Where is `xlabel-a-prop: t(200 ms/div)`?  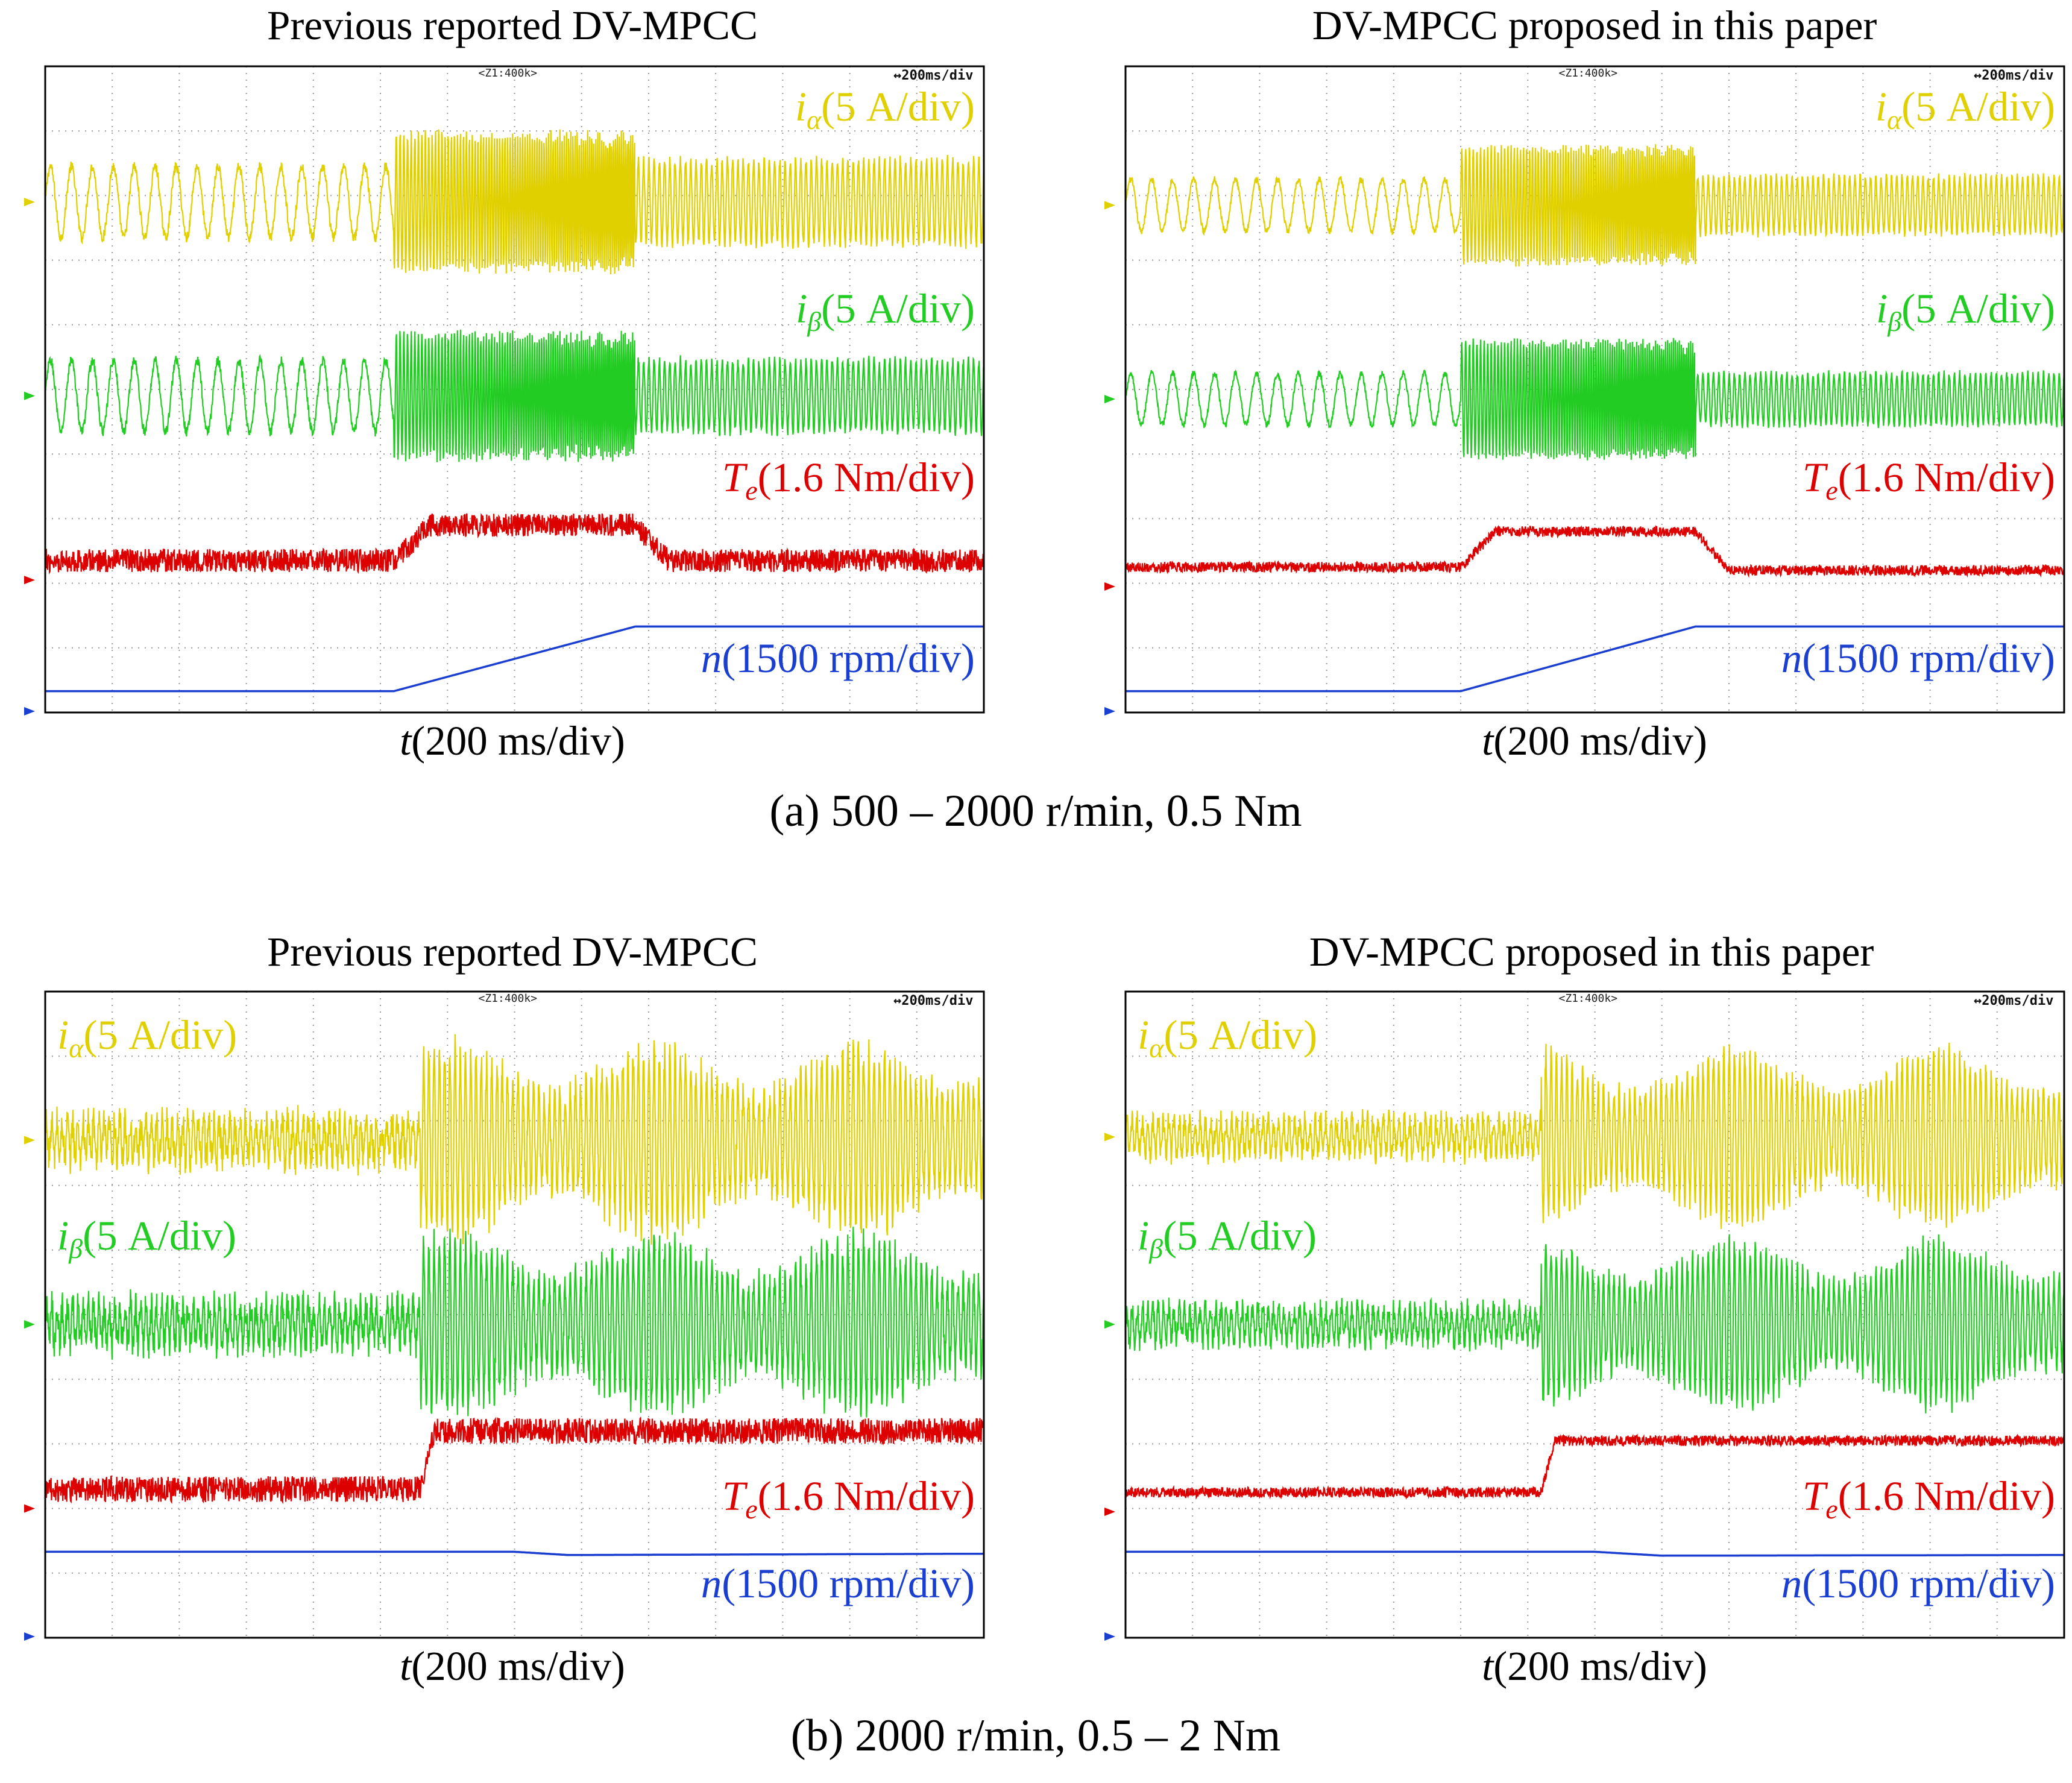
xlabel-a-prop: t(200 ms/div) is located at coordinates (1595, 741).